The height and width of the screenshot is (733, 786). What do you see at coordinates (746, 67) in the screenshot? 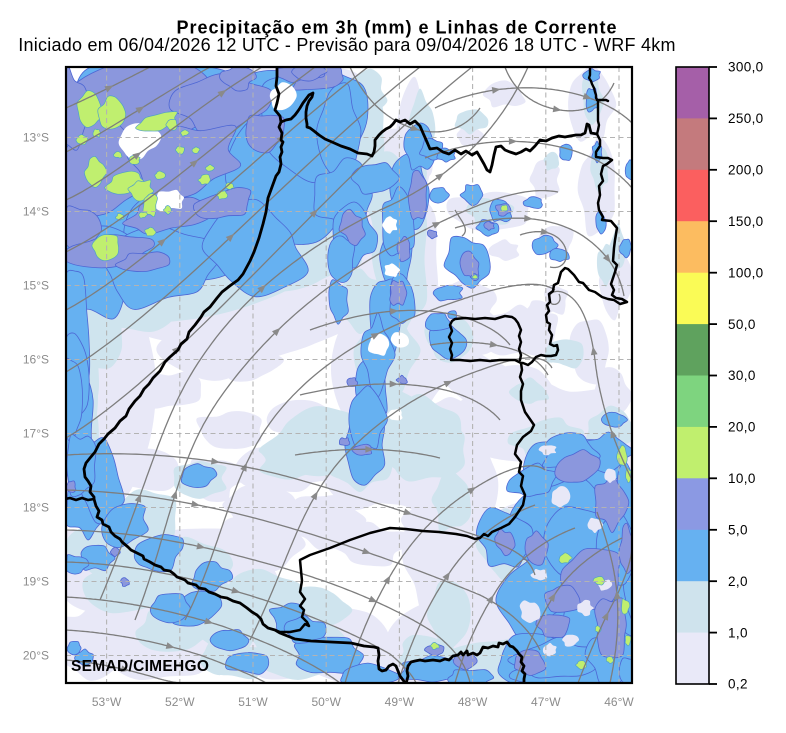
I see `svg-text: 300,0` at bounding box center [746, 67].